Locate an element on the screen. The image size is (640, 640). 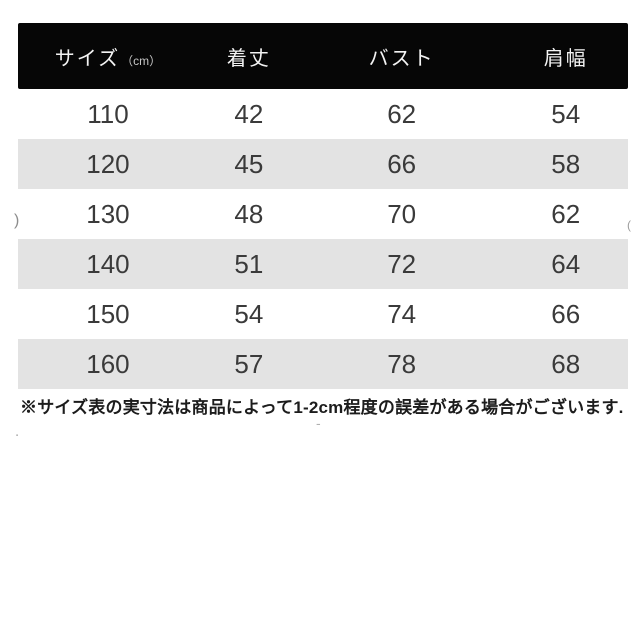
column-header-length-label: 着丈 is located at coordinates (248, 58).